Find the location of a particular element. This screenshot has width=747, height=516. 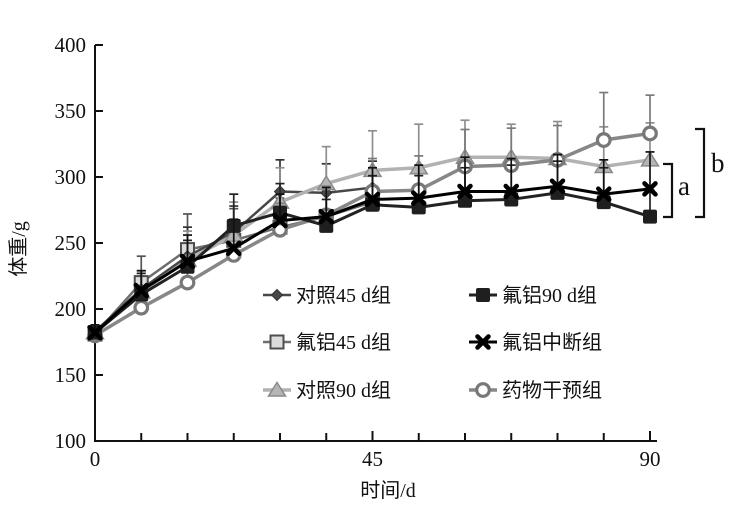

legend-item-control-45d: 对照45 d组 is located at coordinates (327, 295).